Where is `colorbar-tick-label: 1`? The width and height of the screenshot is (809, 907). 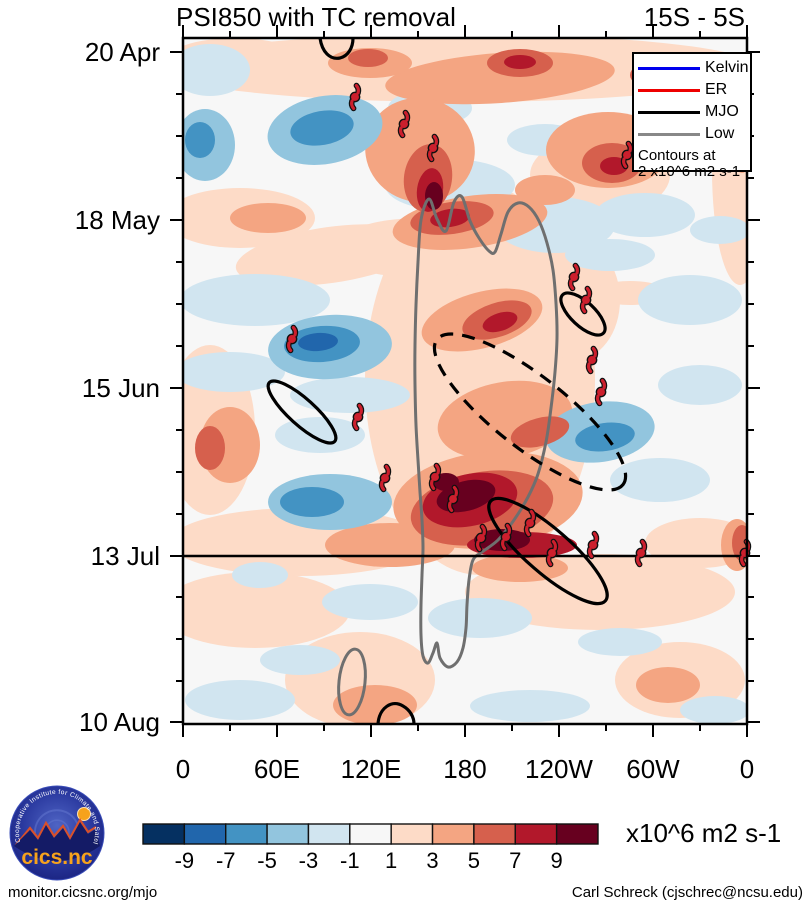
colorbar-tick-label: 1 is located at coordinates (391, 860).